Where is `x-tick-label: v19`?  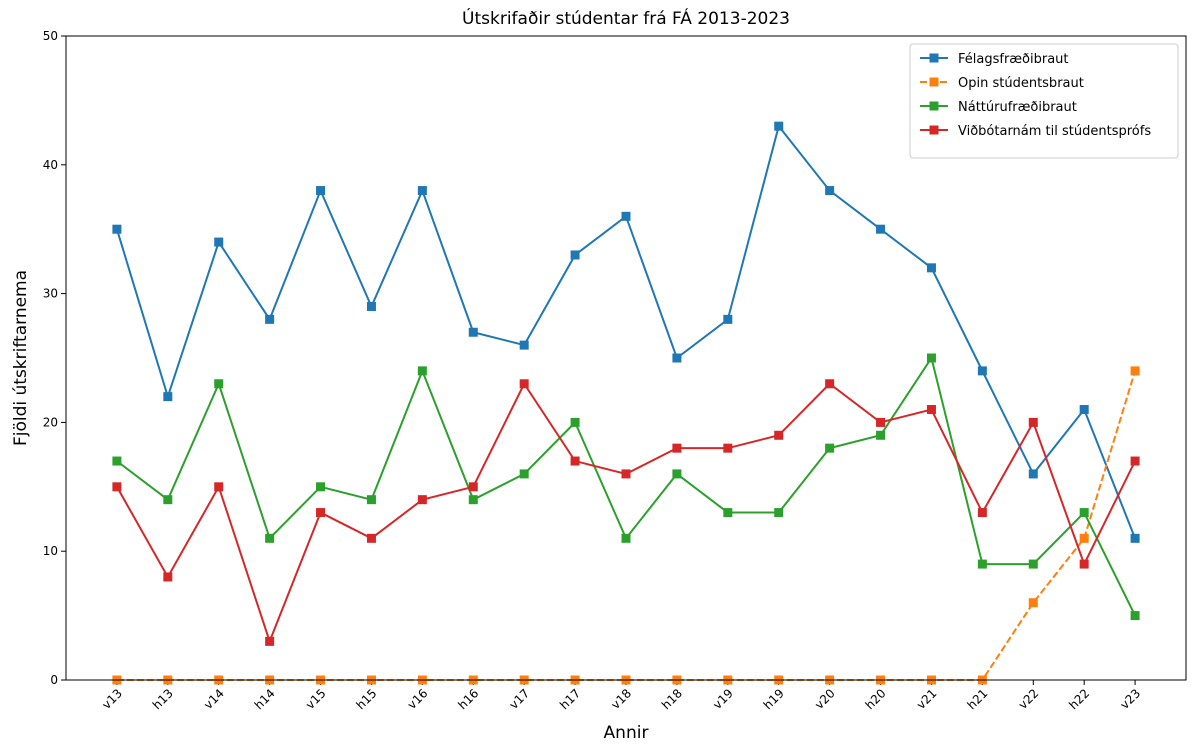
x-tick-label: v19 is located at coordinates (723, 699).